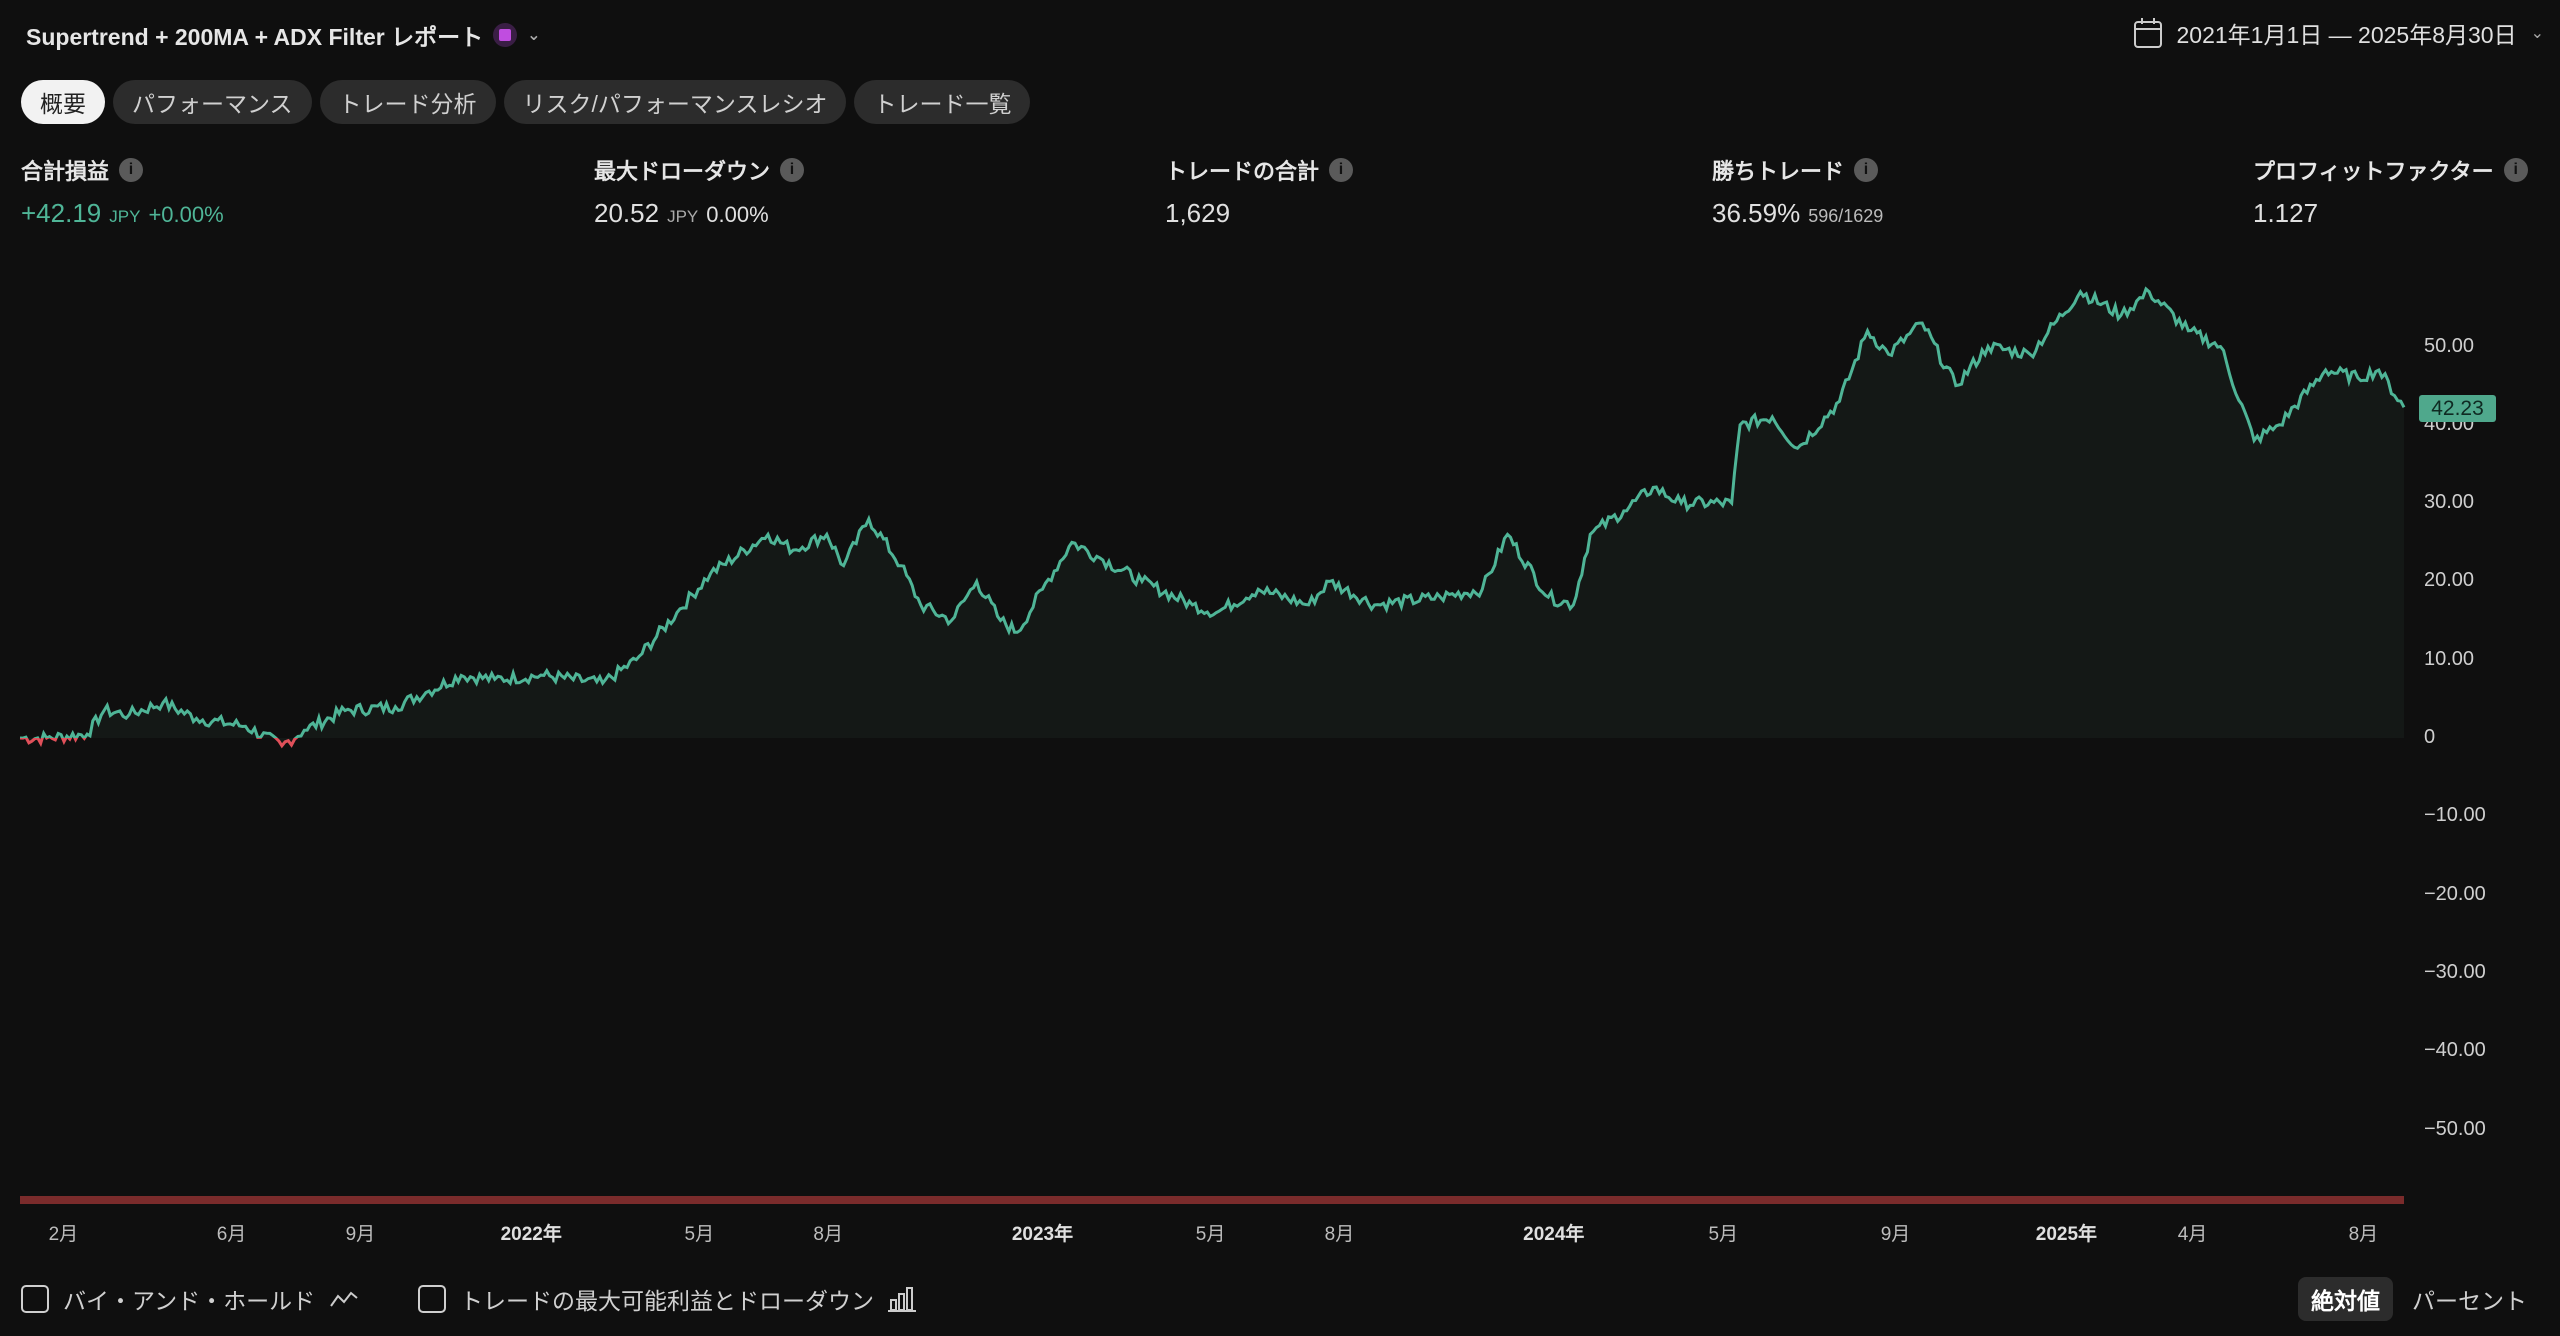 The height and width of the screenshot is (1336, 2560). Describe the element at coordinates (63, 1234) in the screenshot. I see `x-tick-label: 2月` at that location.